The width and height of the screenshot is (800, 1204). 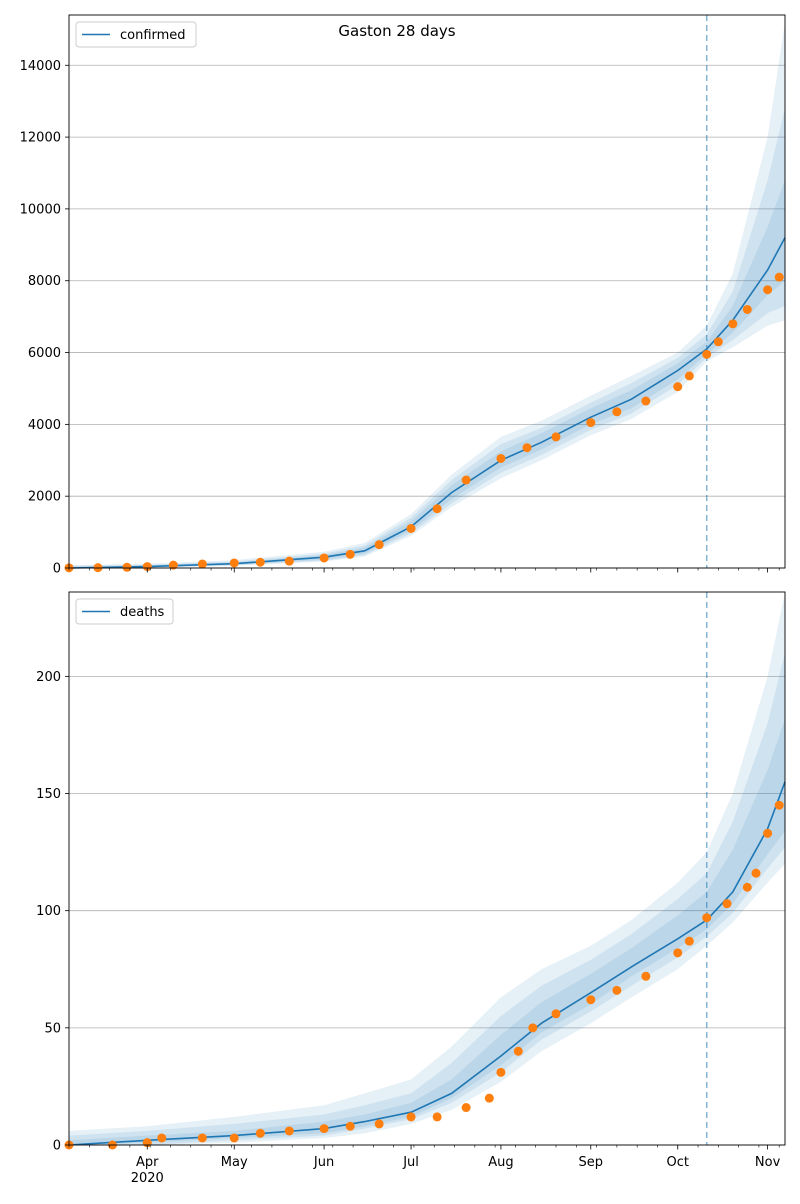 I want to click on confirmed-ytick-label: 14000, so click(x=40, y=66).